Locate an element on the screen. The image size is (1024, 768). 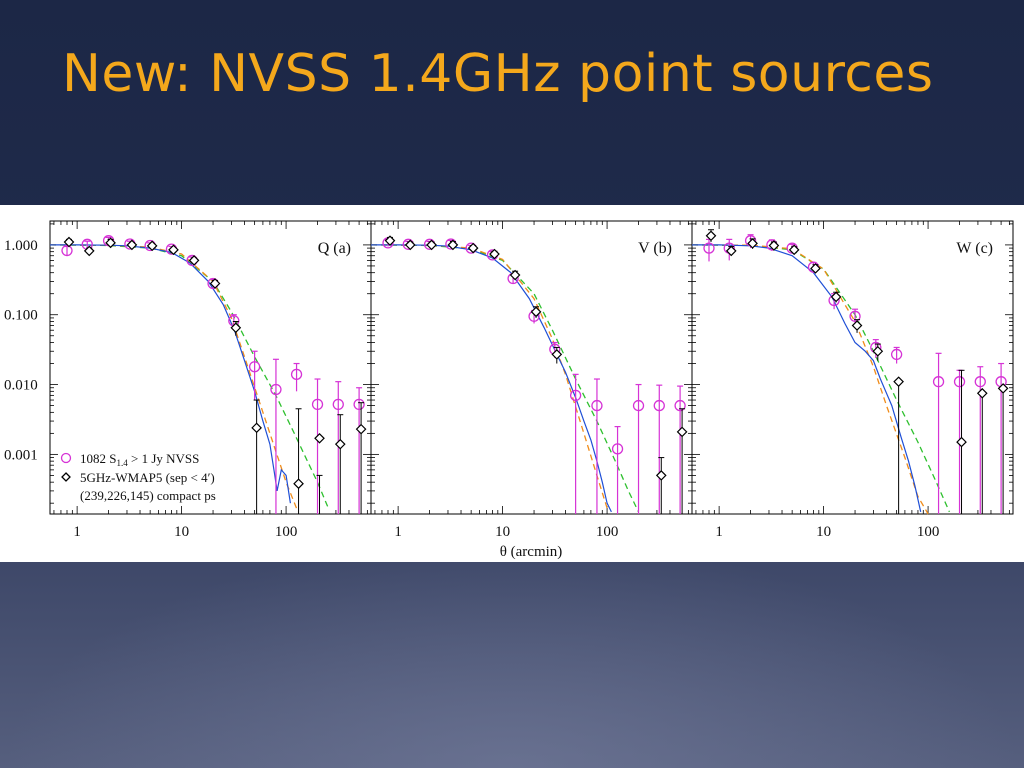
fit-orange-curve-w is located at coordinates (810, 379).